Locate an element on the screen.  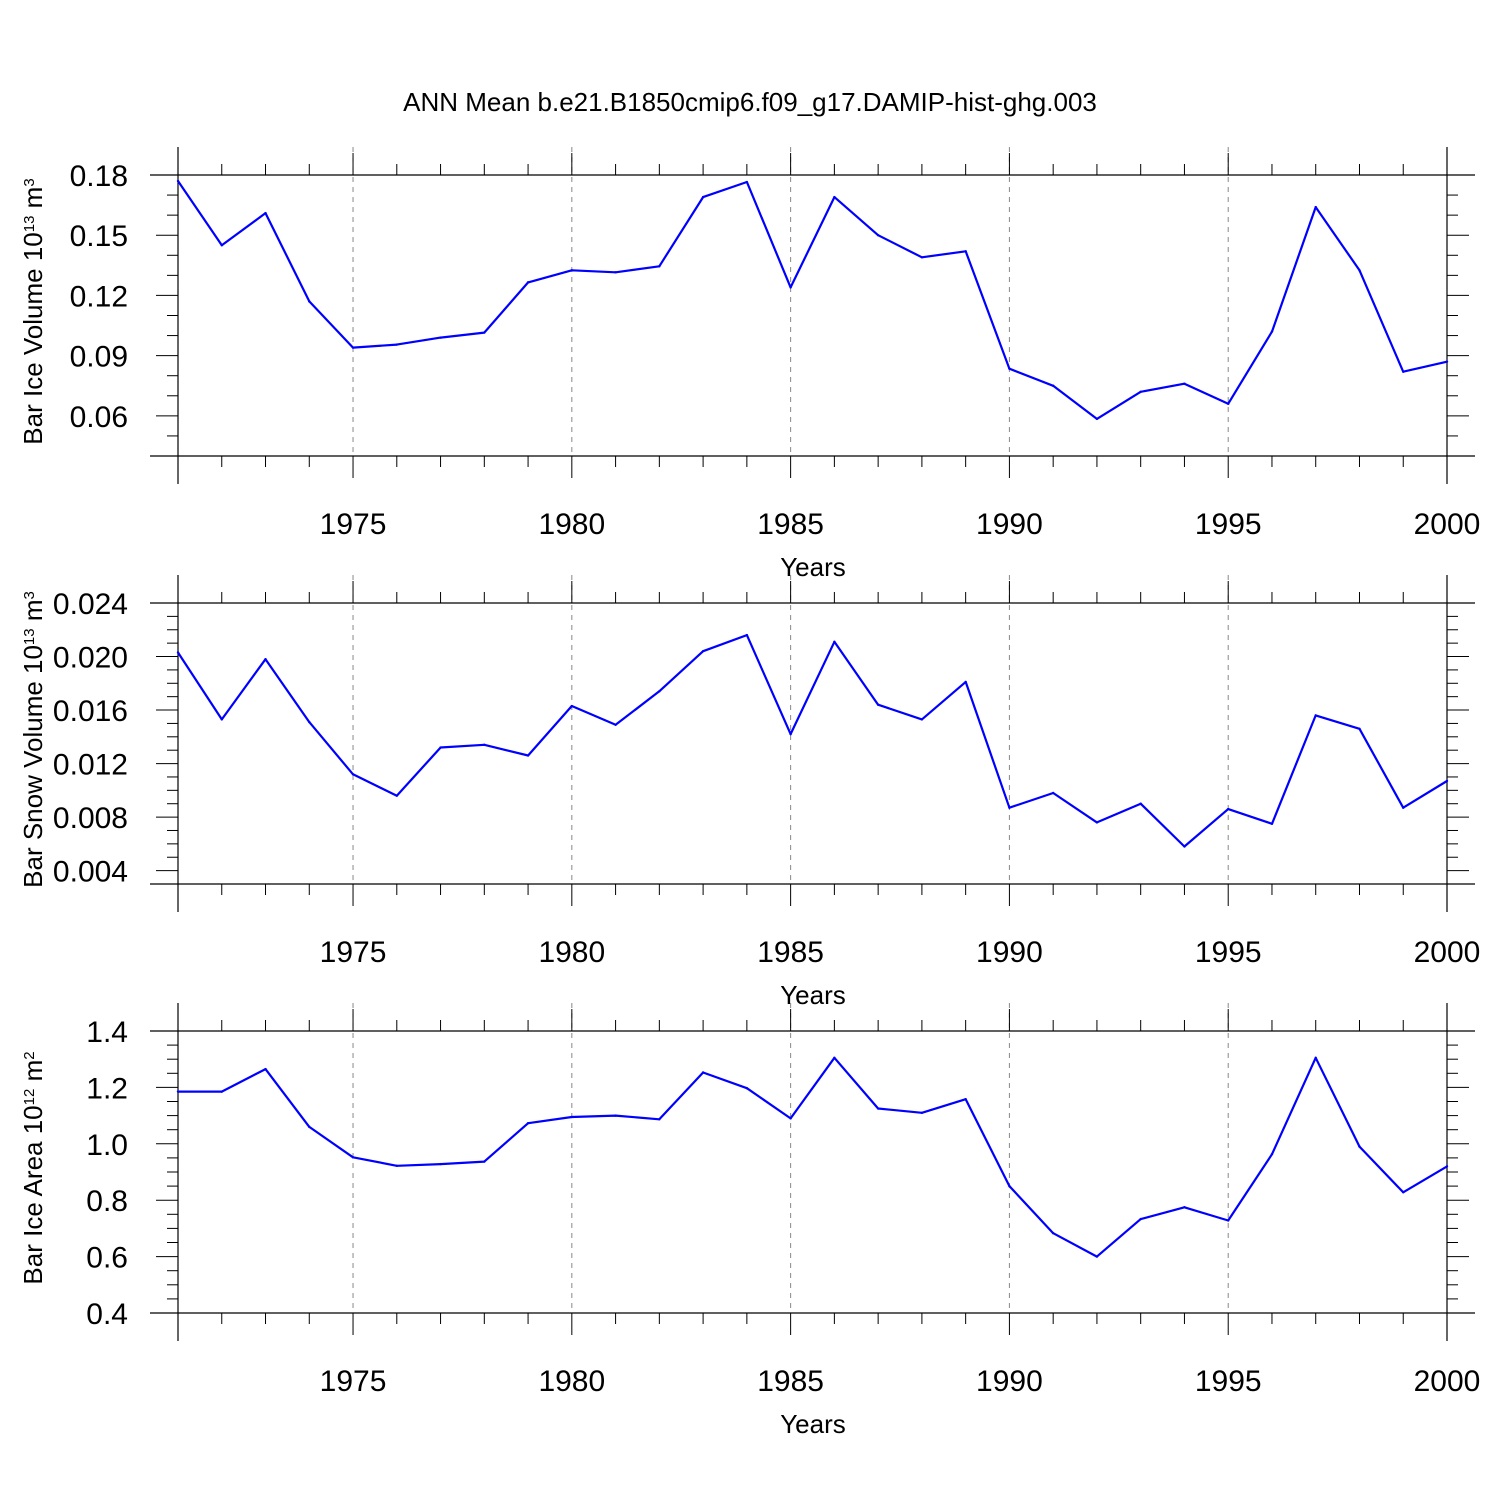
y-axis-title-superscript: 12 is located at coordinates (29, 1097).